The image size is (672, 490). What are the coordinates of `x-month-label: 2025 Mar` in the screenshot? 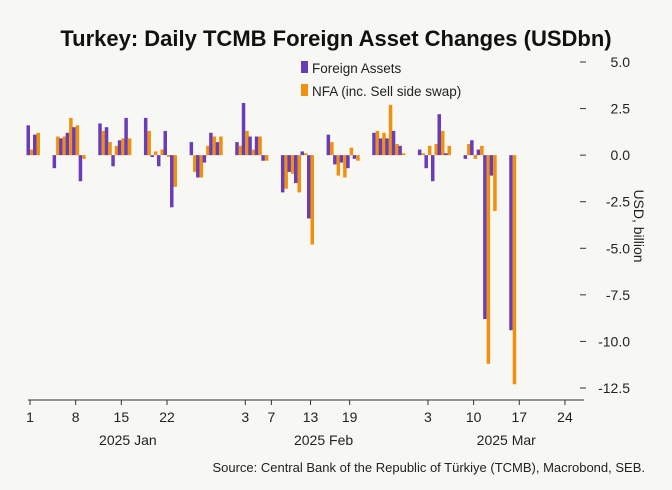 It's located at (506, 440).